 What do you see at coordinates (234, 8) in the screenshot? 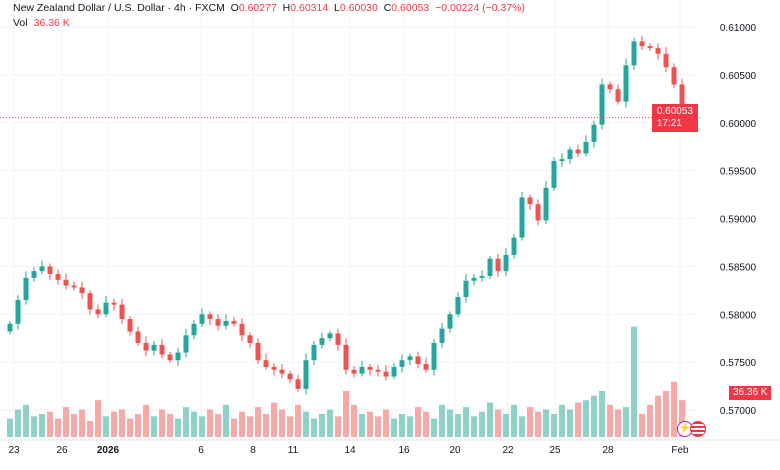
I see `open-label: O` at bounding box center [234, 8].